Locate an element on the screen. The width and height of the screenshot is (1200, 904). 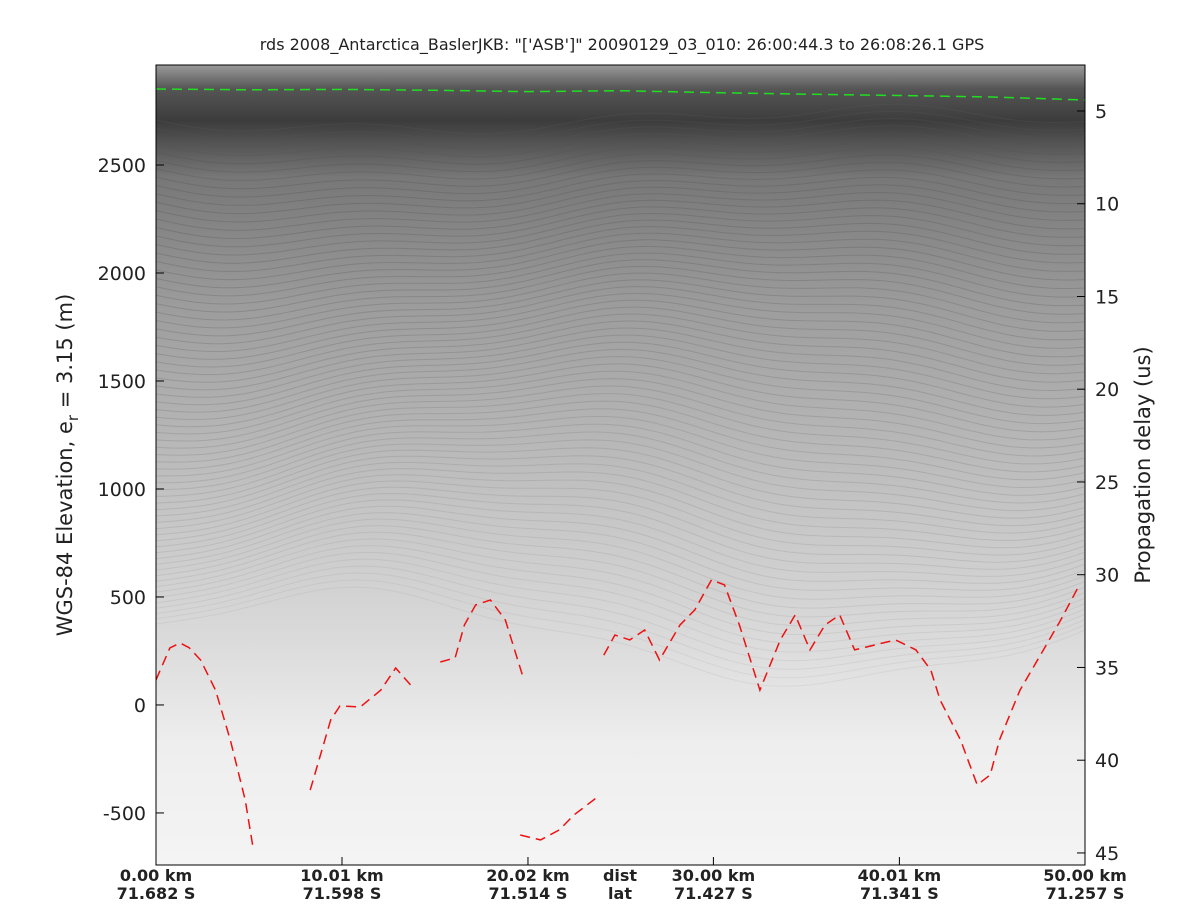
y2-tick-label: 10 is located at coordinates (1107, 205).